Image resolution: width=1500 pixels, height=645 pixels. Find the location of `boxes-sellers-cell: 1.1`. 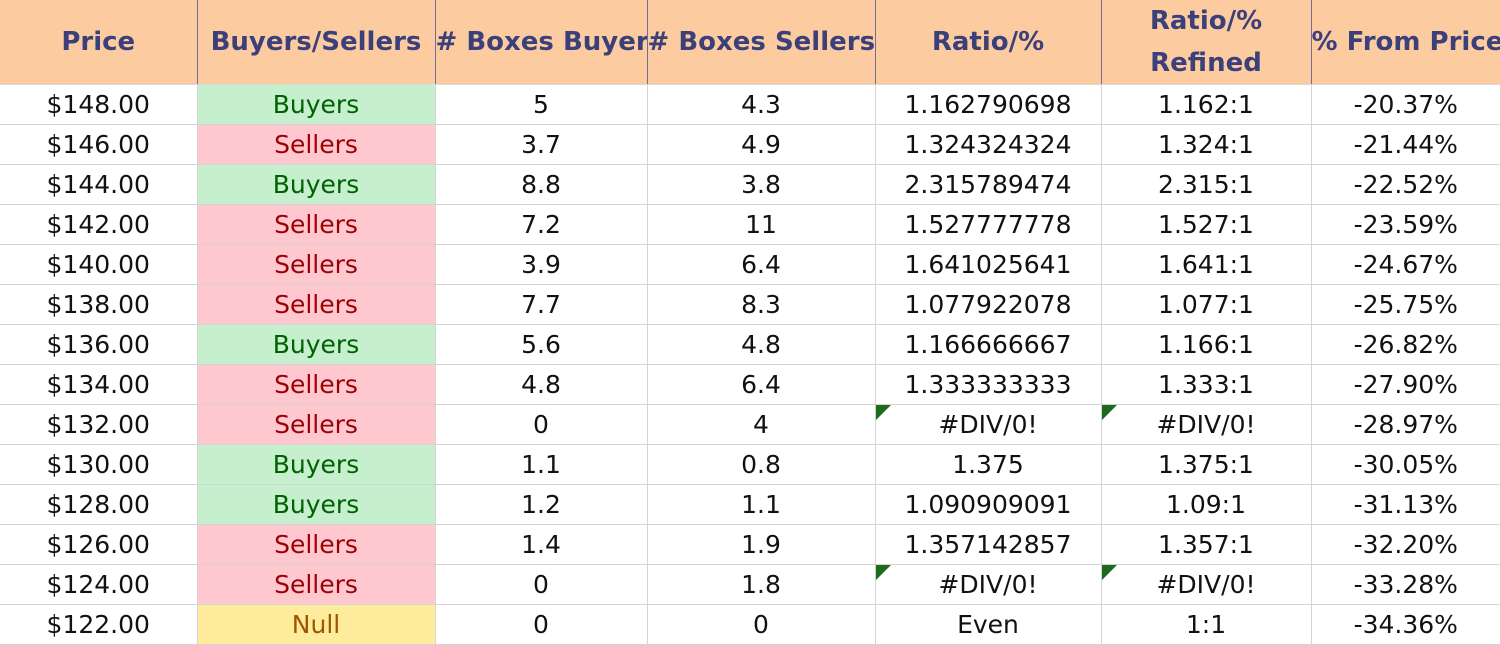

boxes-sellers-cell: 1.1 is located at coordinates (761, 504).